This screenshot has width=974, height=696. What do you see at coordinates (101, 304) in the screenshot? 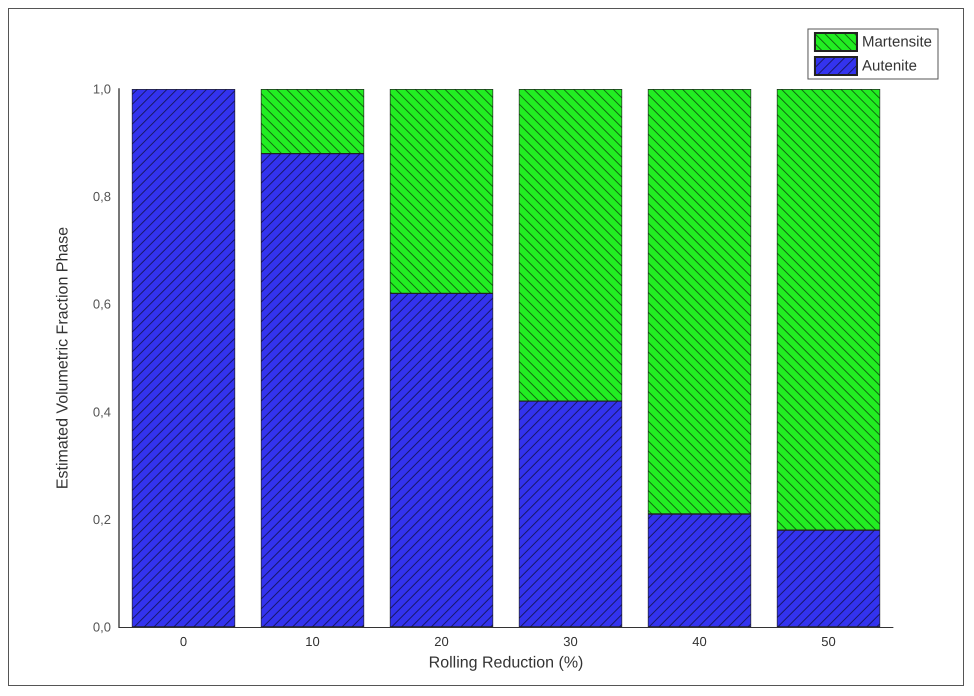
I see `y-tick-label: 0,6` at bounding box center [101, 304].